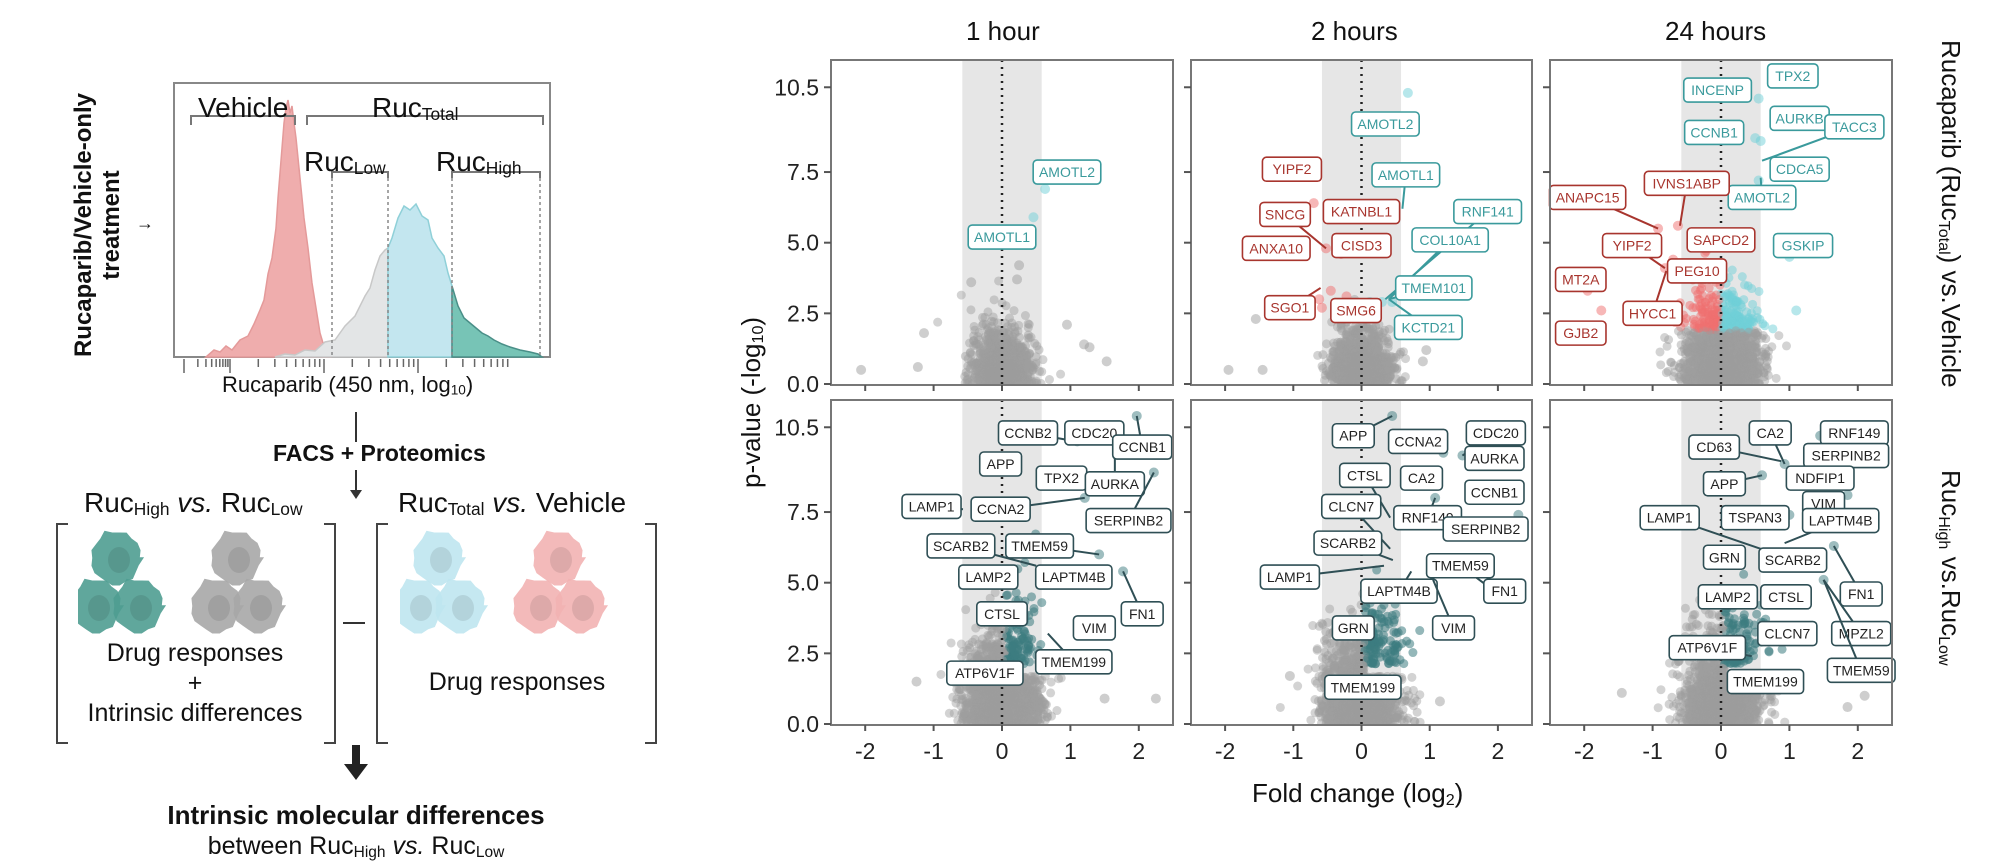 The image size is (2000, 863). What do you see at coordinates (1142, 614) in the screenshot?
I see `gene-label-text: FN1` at bounding box center [1142, 614].